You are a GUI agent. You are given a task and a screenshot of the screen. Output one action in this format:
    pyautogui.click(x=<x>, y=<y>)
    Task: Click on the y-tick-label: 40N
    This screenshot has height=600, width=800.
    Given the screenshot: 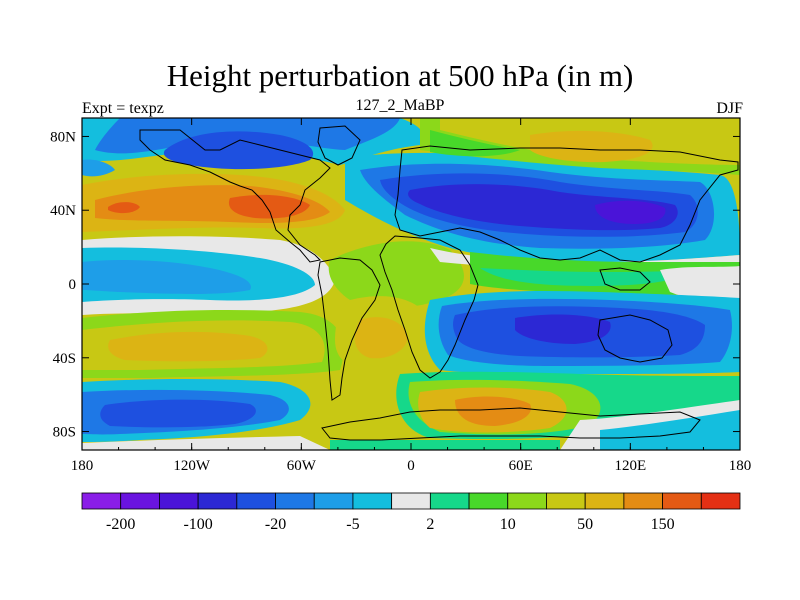 What is the action you would take?
    pyautogui.click(x=63, y=211)
    